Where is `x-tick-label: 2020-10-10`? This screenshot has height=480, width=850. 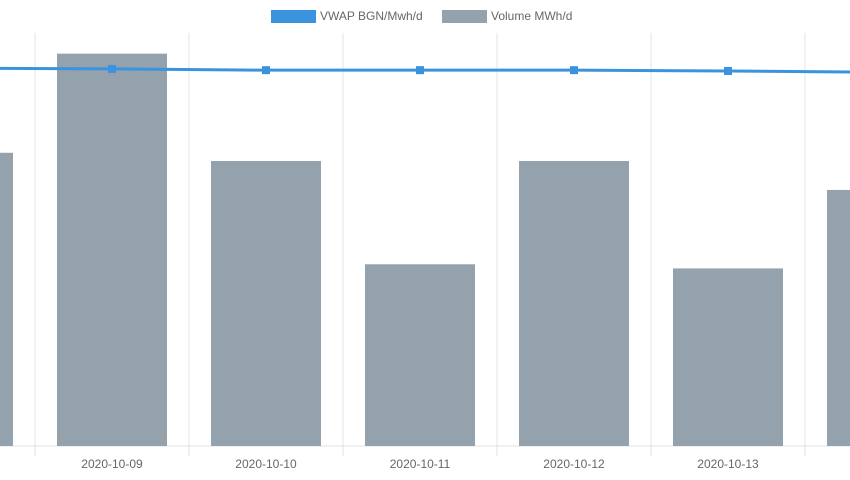 x-tick-label: 2020-10-10 is located at coordinates (266, 464).